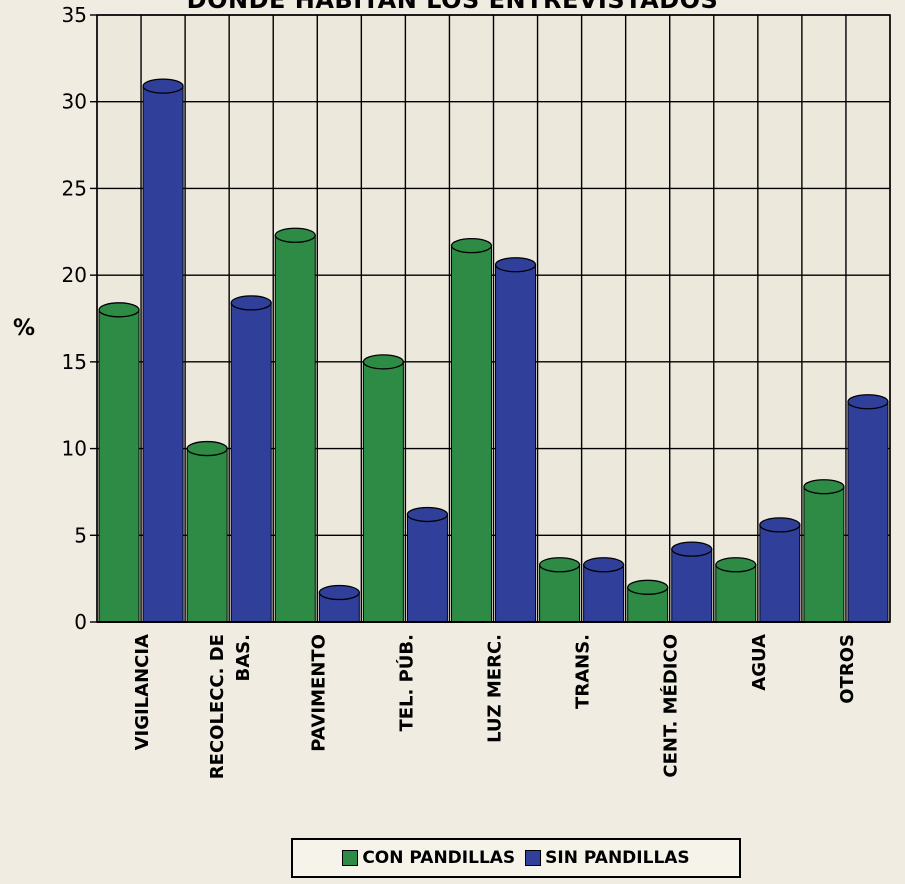 Image resolution: width=905 pixels, height=884 pixels. Describe the element at coordinates (617, 858) in the screenshot. I see `legend-label-sin-pandillas: SIN PANDILLAS` at that location.